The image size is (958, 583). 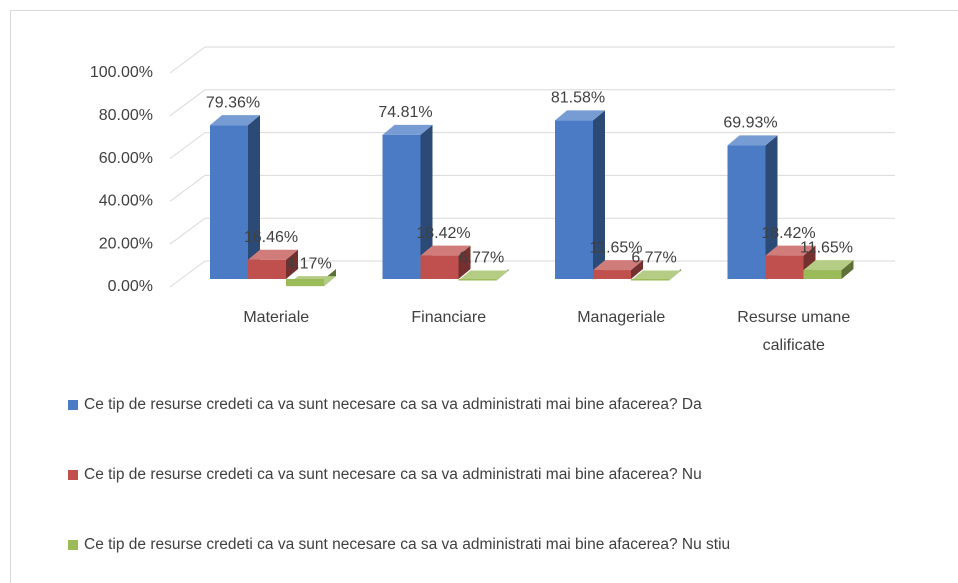 What do you see at coordinates (405, 112) in the screenshot?
I see `data-label: 74.81%` at bounding box center [405, 112].